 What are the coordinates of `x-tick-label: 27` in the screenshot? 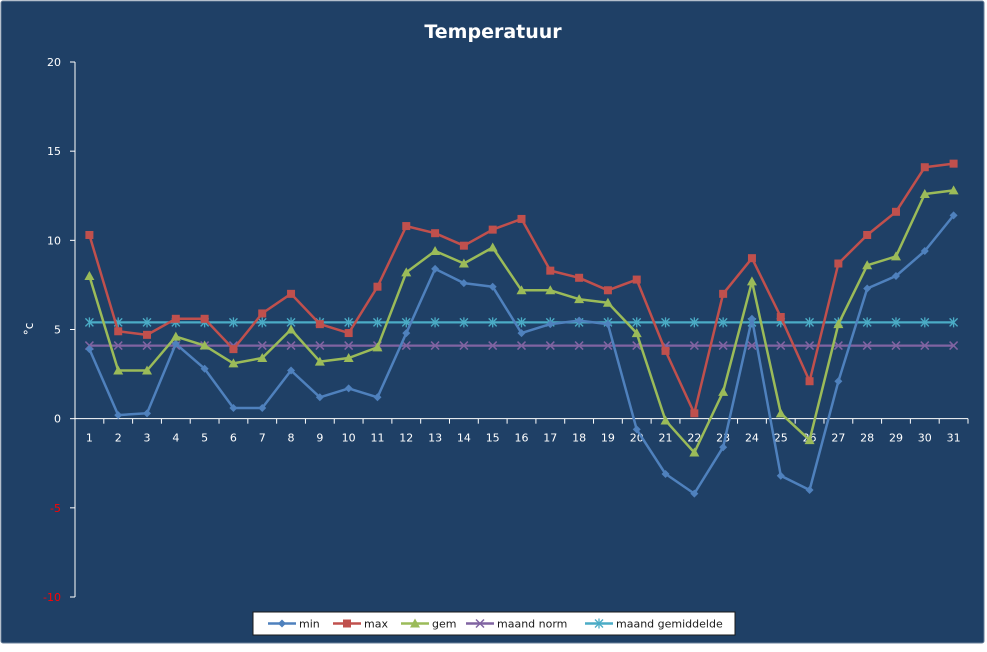 It's located at (838, 438).